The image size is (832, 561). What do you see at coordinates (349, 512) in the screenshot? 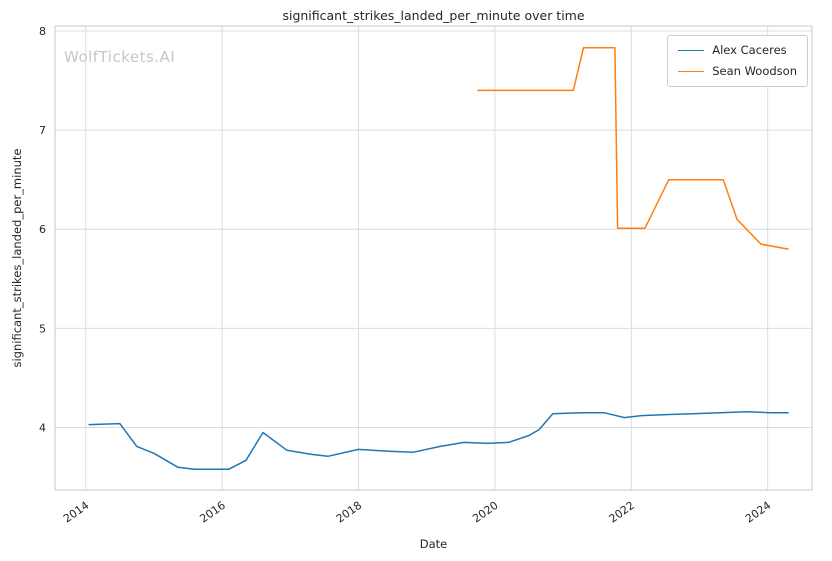
I see `x-tick-label: 2018` at bounding box center [349, 512].